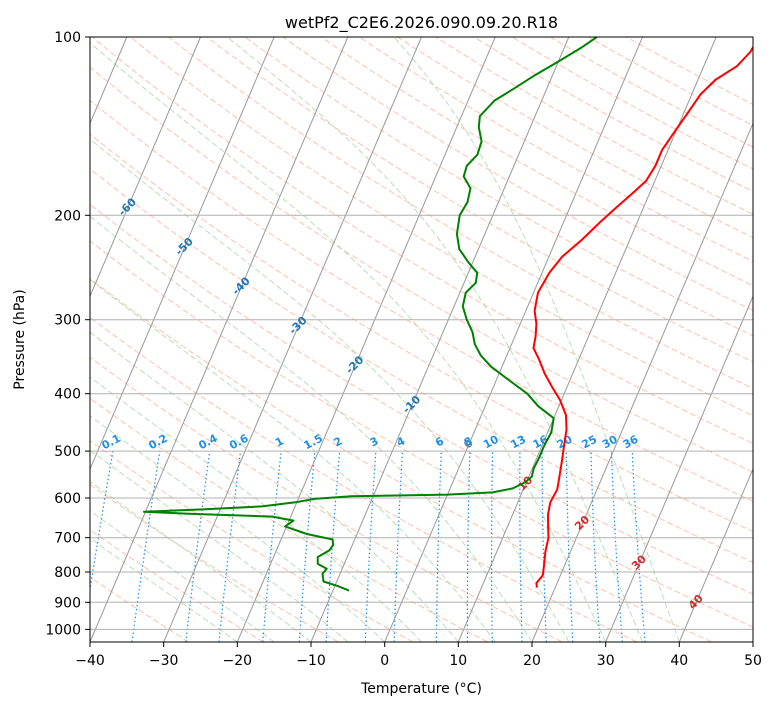  I want to click on mixing-ratio-label: 6, so click(439, 441).